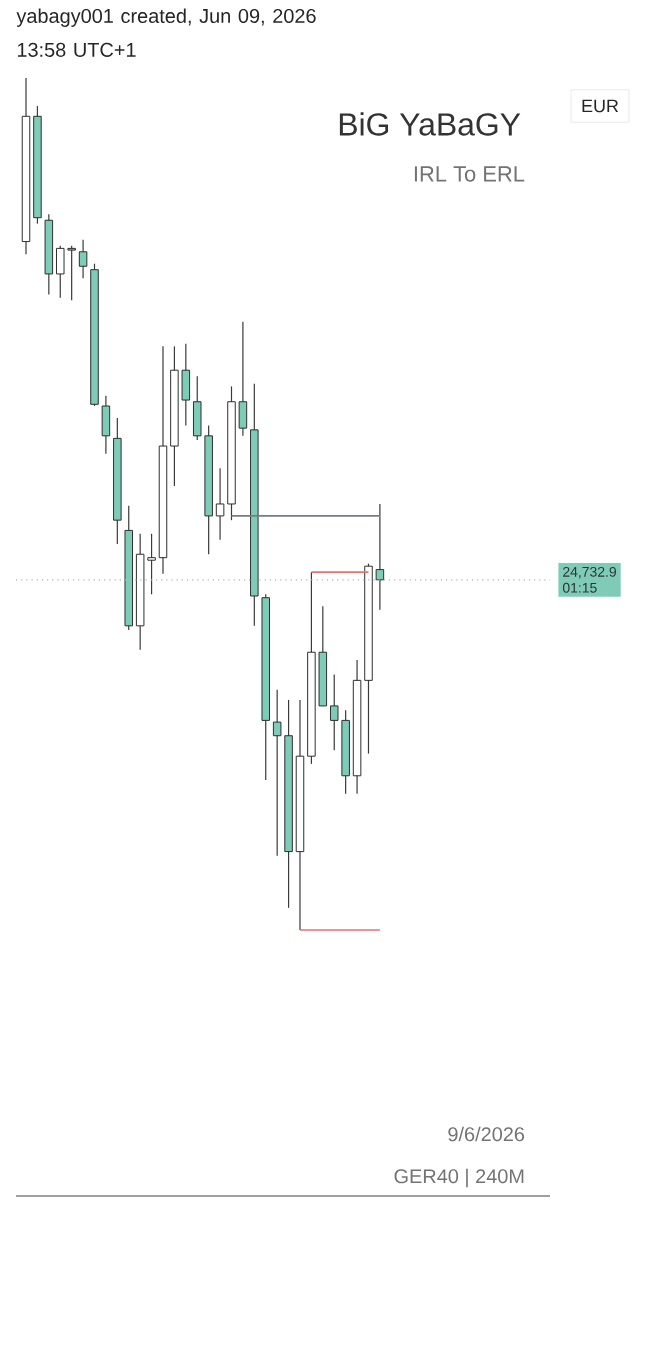  What do you see at coordinates (486, 1134) in the screenshot?
I see `text: 9/6/2026` at bounding box center [486, 1134].